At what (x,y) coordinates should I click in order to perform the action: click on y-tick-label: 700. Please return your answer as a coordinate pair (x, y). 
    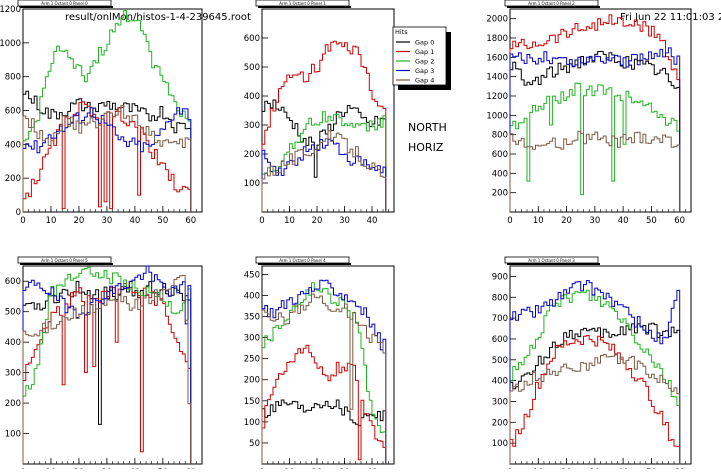
    Looking at the image, I should click on (500, 319).